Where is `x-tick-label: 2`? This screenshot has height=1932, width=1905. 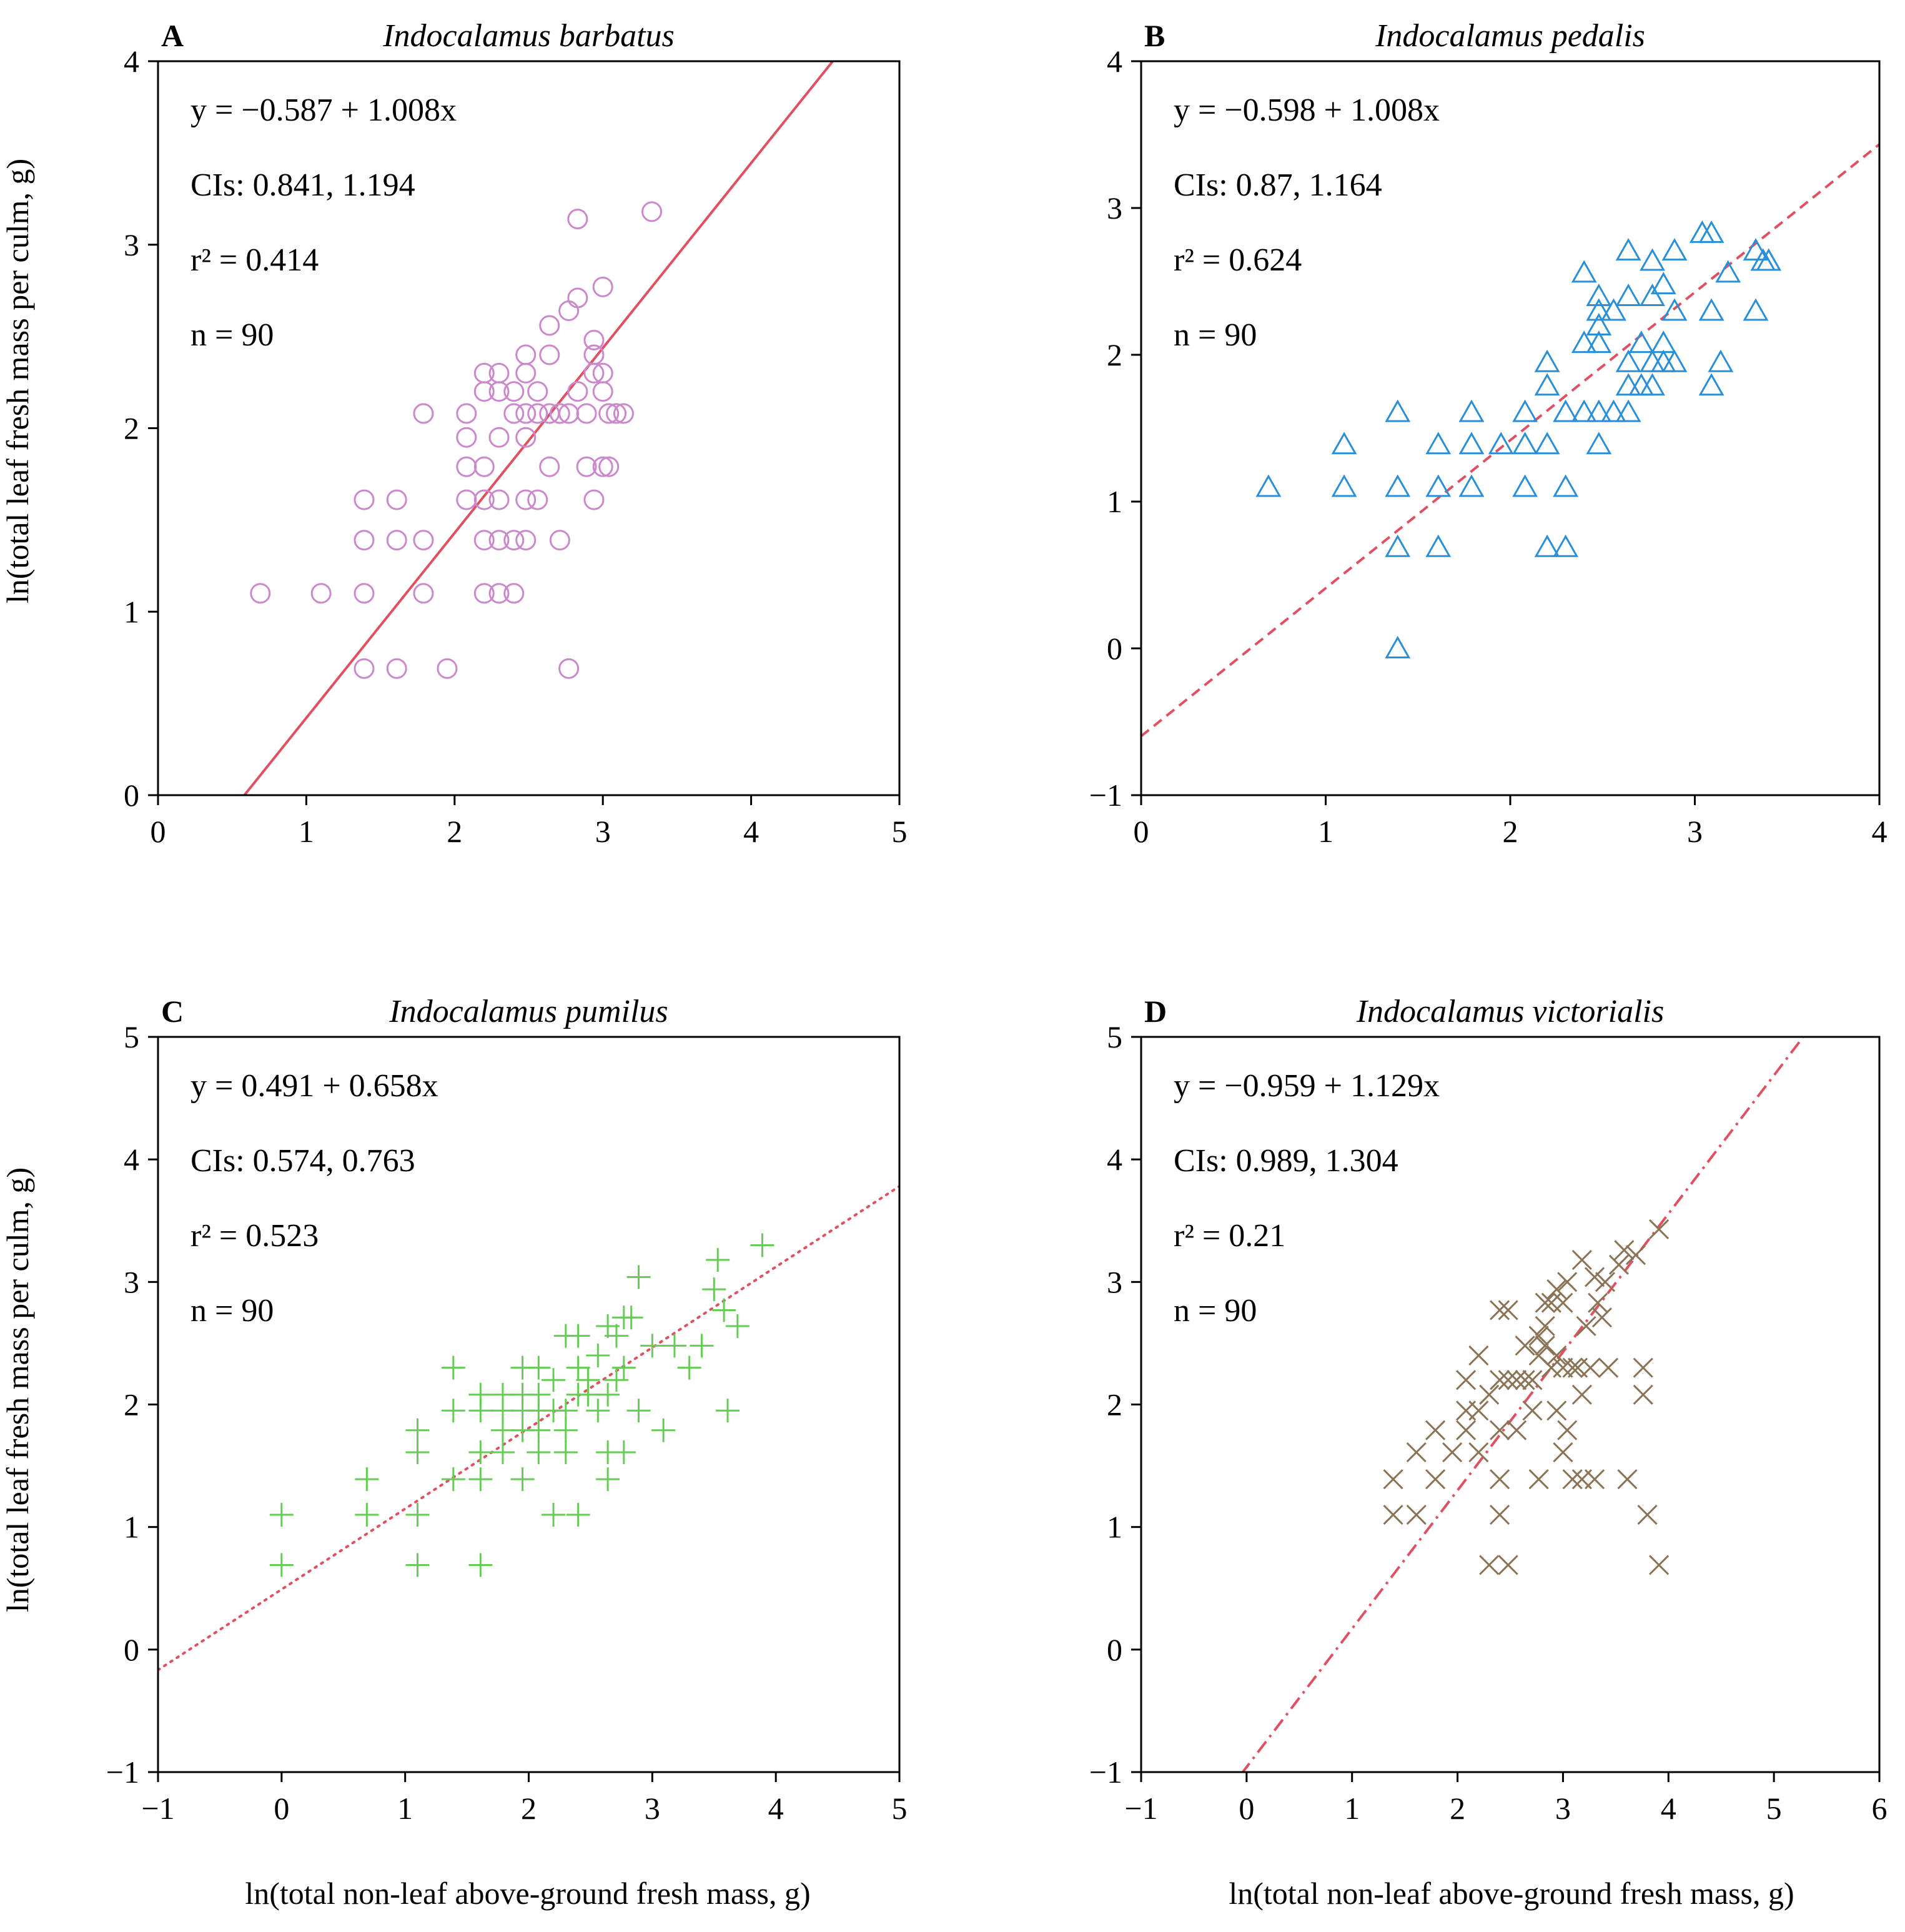
x-tick-label: 2 is located at coordinates (1457, 1808).